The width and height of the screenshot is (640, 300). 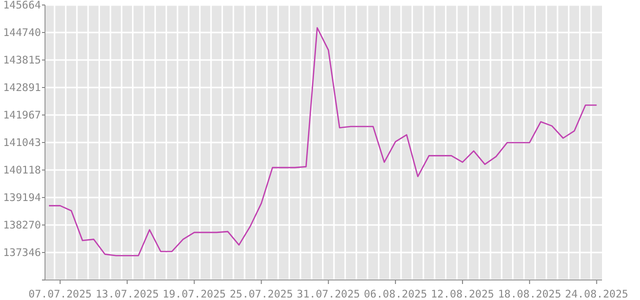 I want to click on y-tick-label: 137346, so click(x=22, y=252).